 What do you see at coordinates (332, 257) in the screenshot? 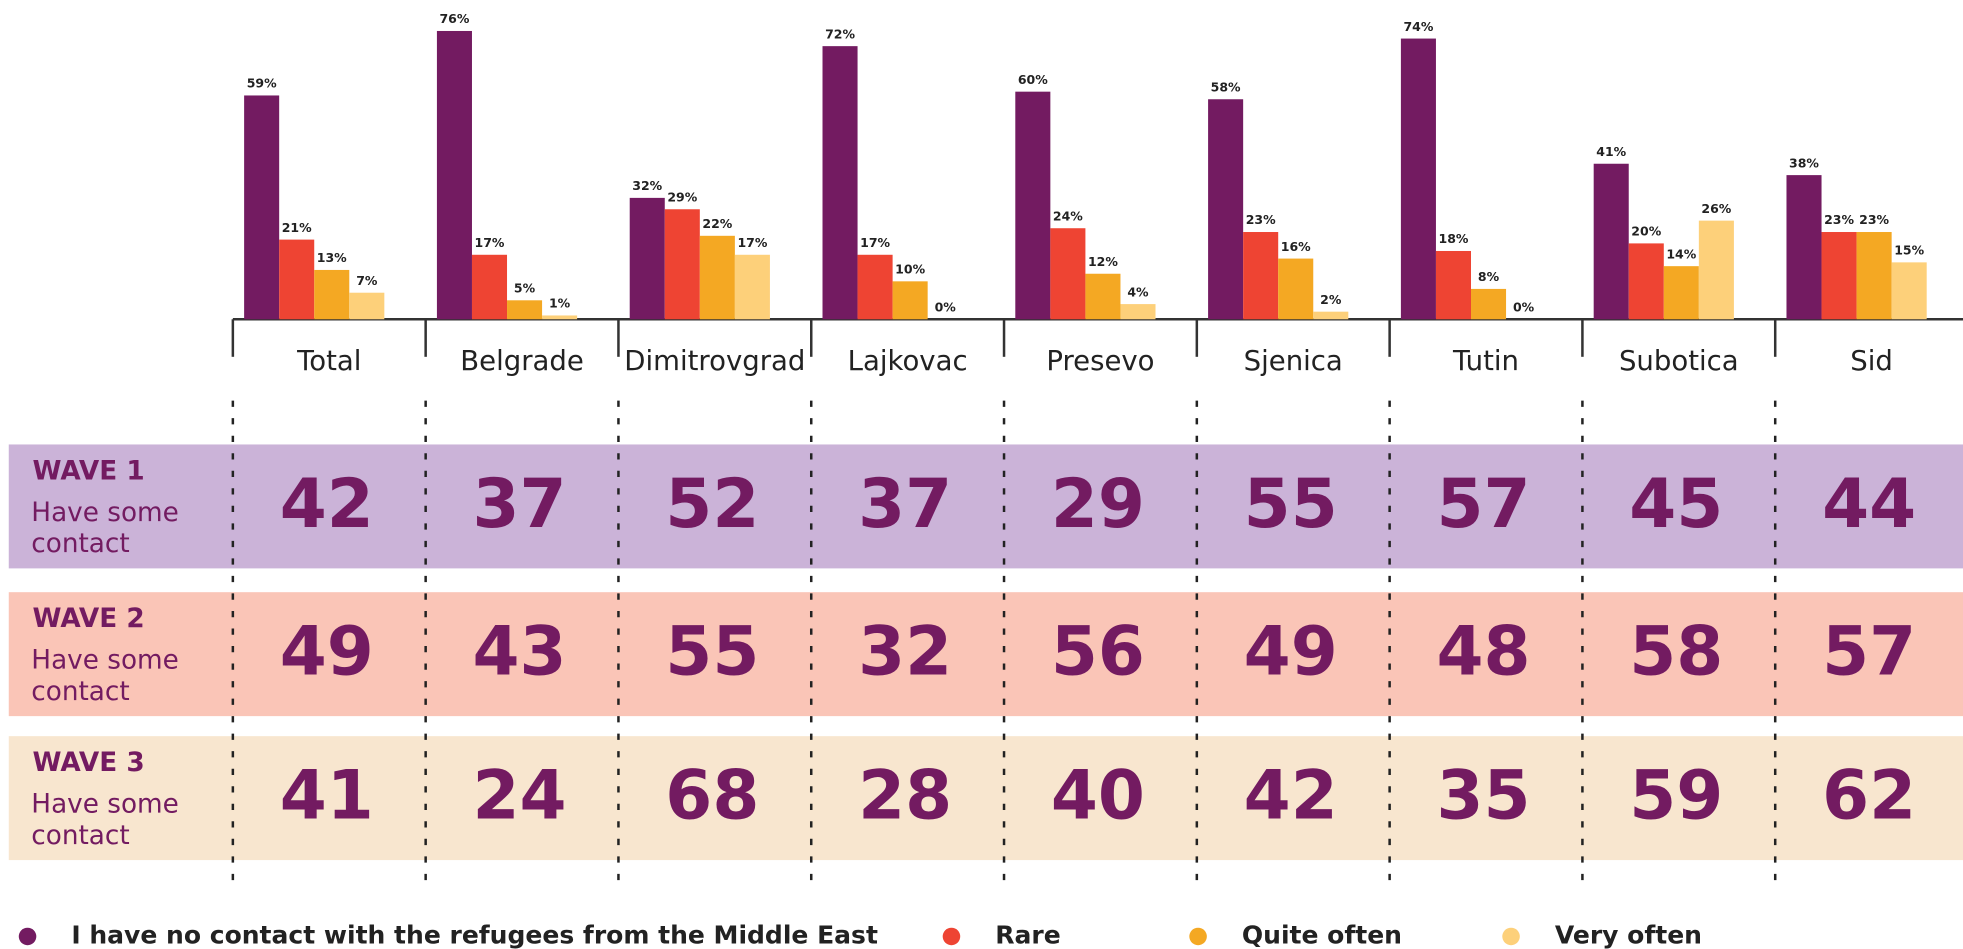
I see `data-label: 13%` at bounding box center [332, 257].